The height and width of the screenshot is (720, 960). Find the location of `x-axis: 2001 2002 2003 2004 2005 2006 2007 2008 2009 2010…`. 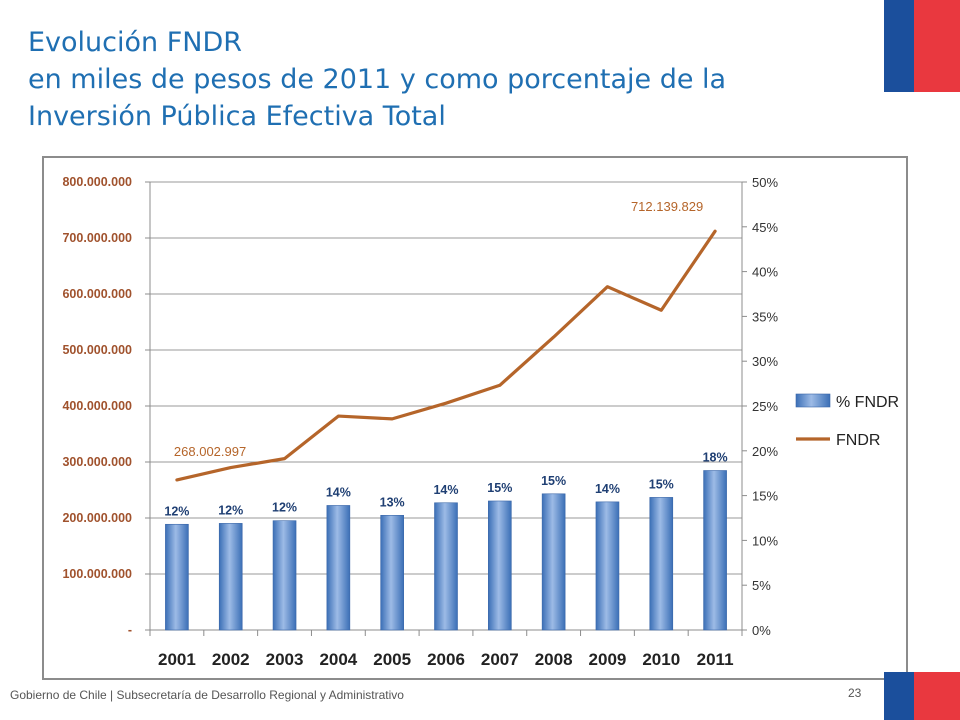

x-axis: 2001 2002 2003 2004 2005 2006 2007 2008 2009 2010… is located at coordinates (446, 649).